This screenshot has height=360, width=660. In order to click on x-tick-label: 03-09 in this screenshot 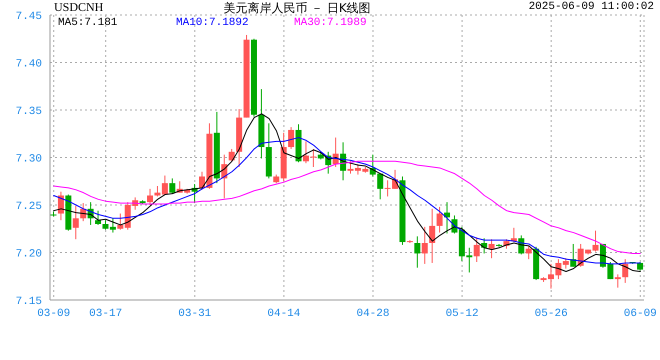, I will do `click(53, 314)`.